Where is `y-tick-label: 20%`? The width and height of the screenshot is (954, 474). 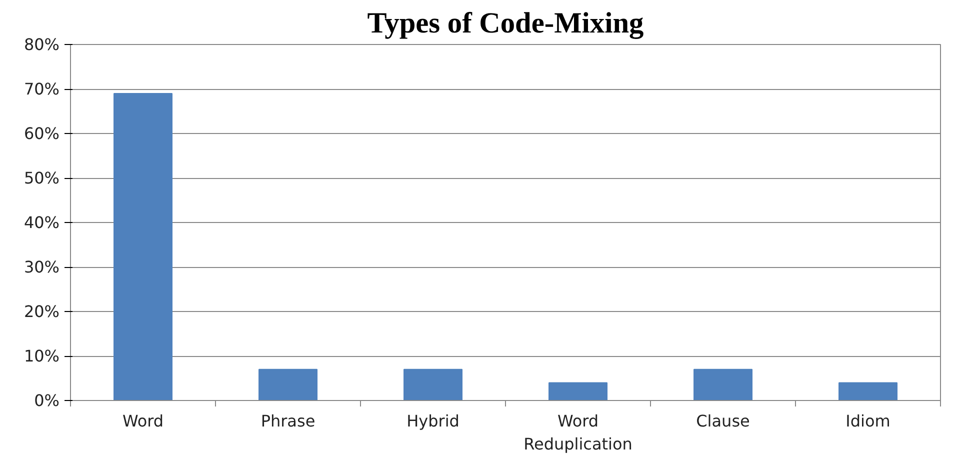
y-tick-label: 20% is located at coordinates (42, 311).